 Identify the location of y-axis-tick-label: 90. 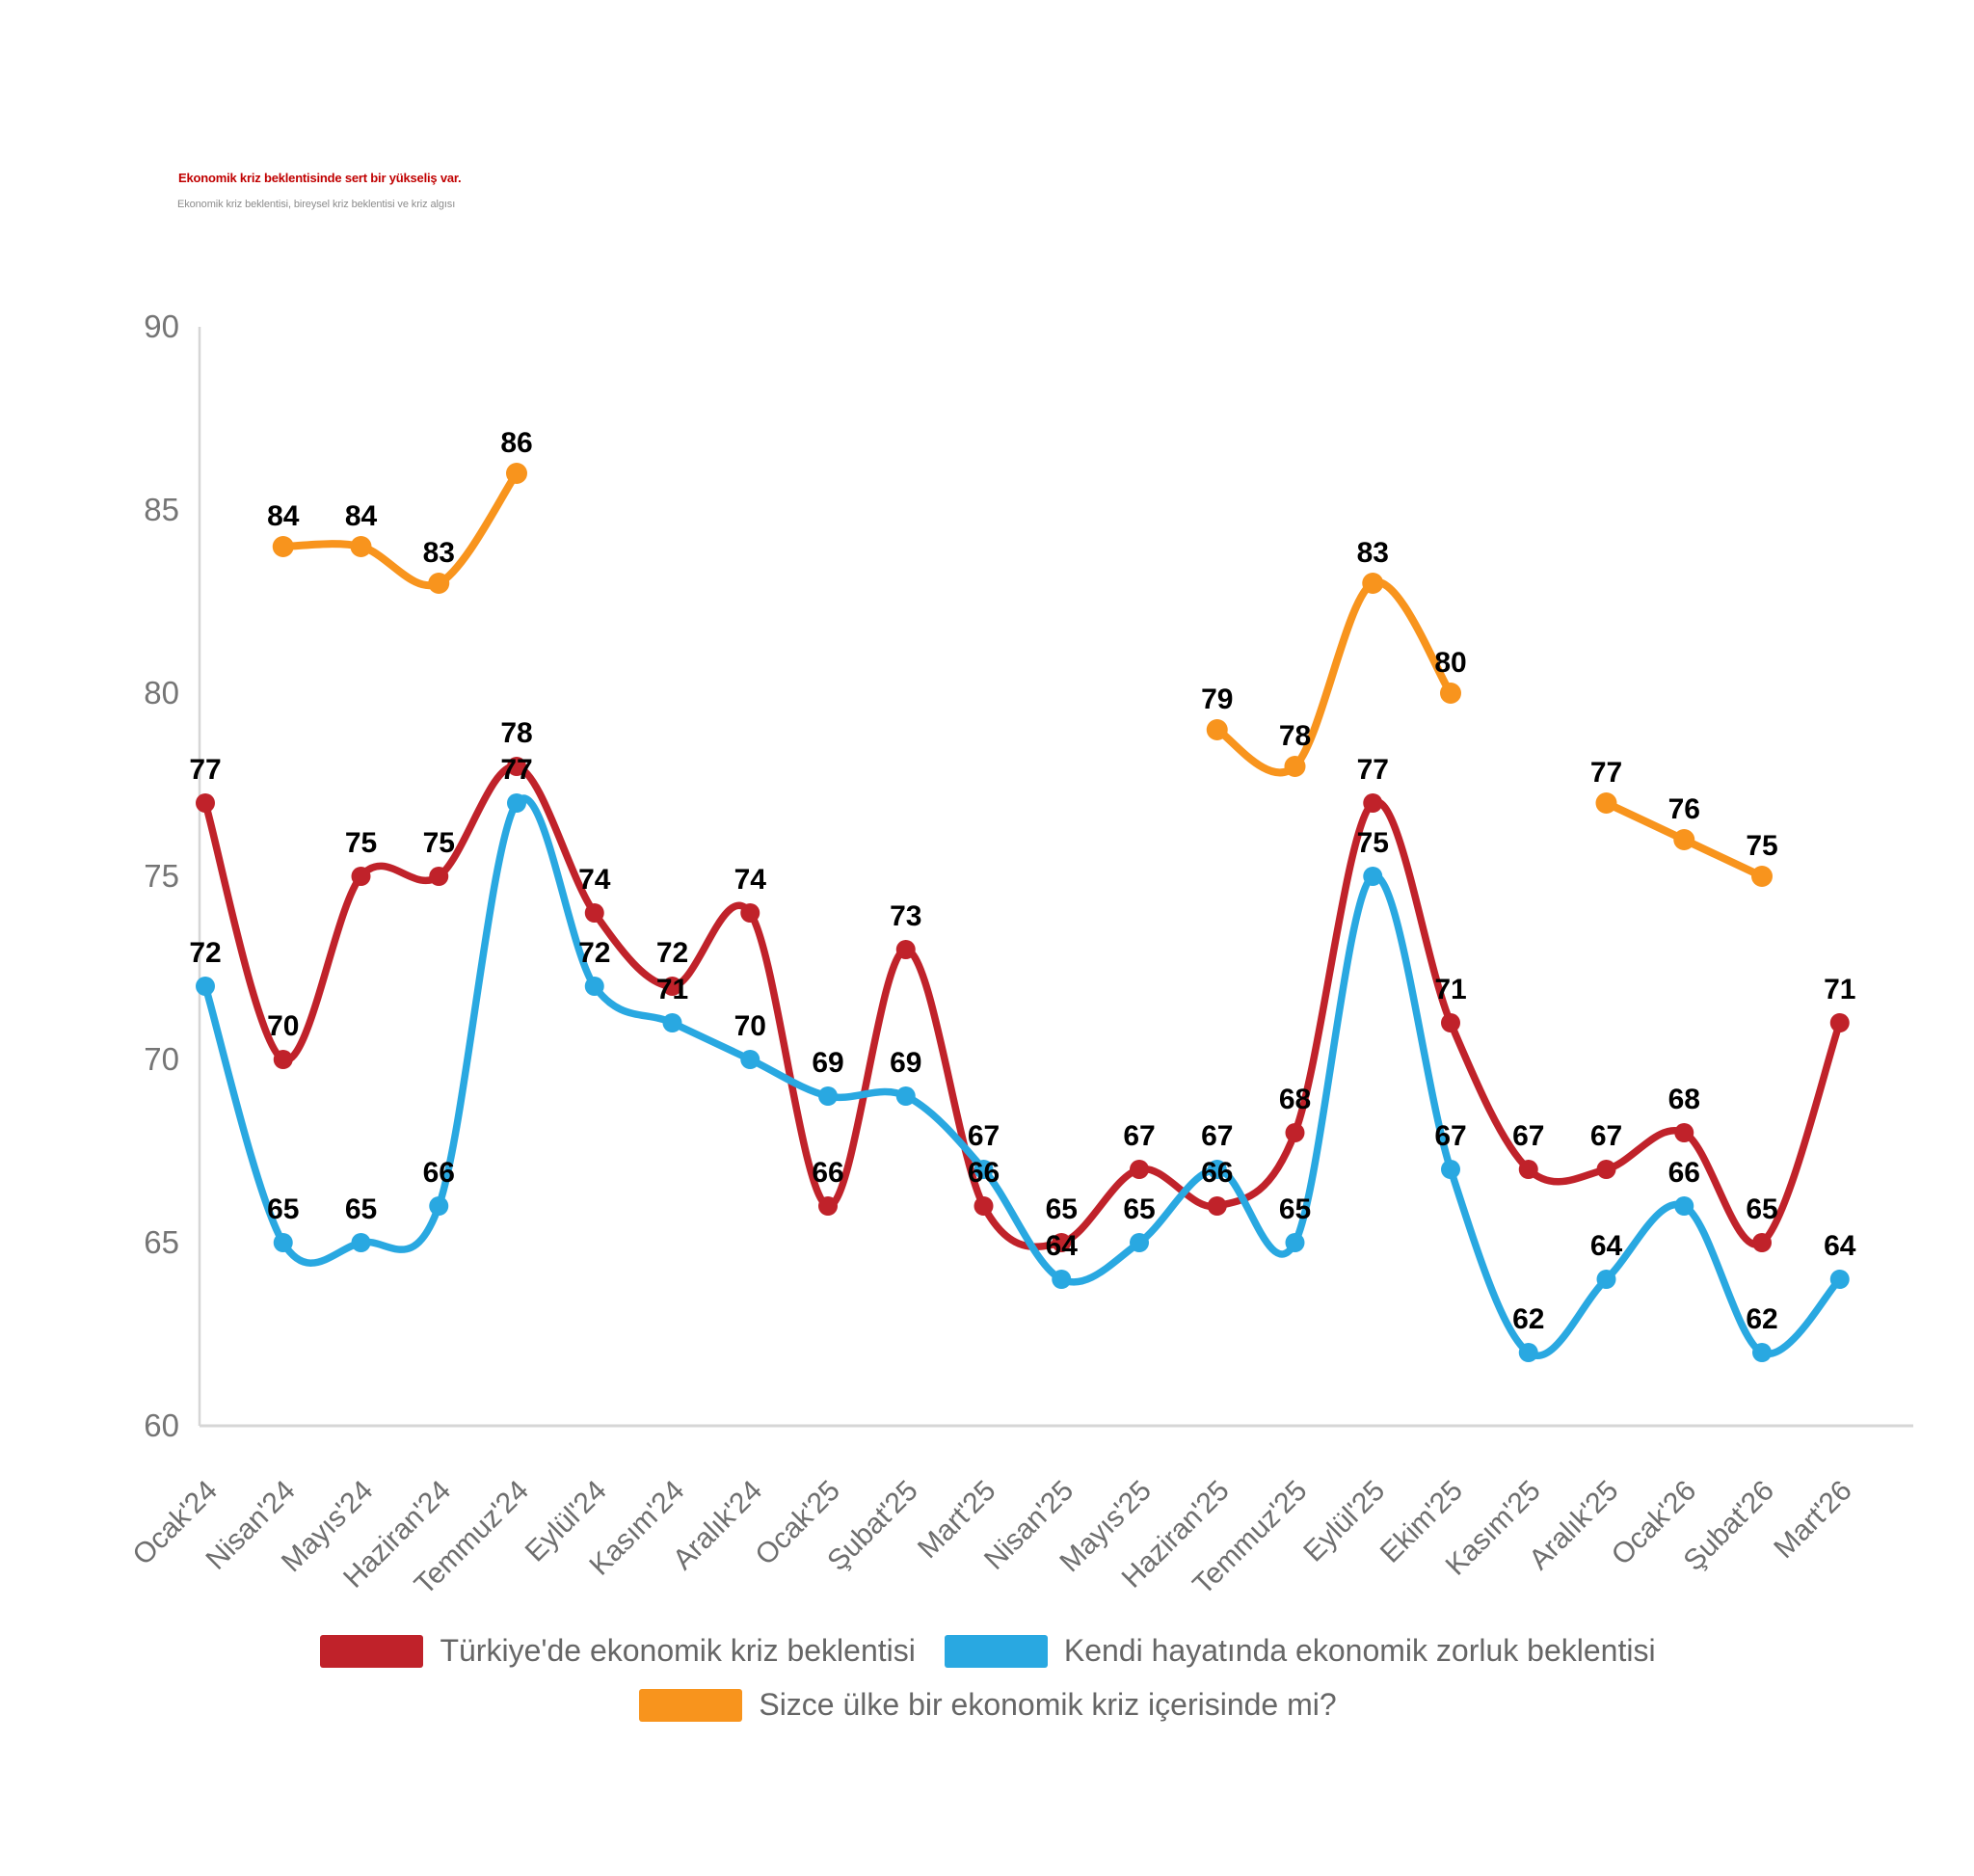
(162, 326).